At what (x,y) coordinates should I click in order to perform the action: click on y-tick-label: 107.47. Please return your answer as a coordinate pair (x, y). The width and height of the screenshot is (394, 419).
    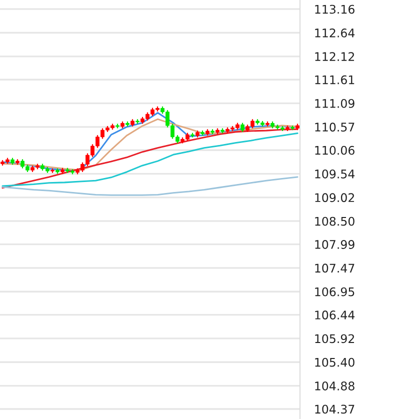
    Looking at the image, I should click on (334, 268).